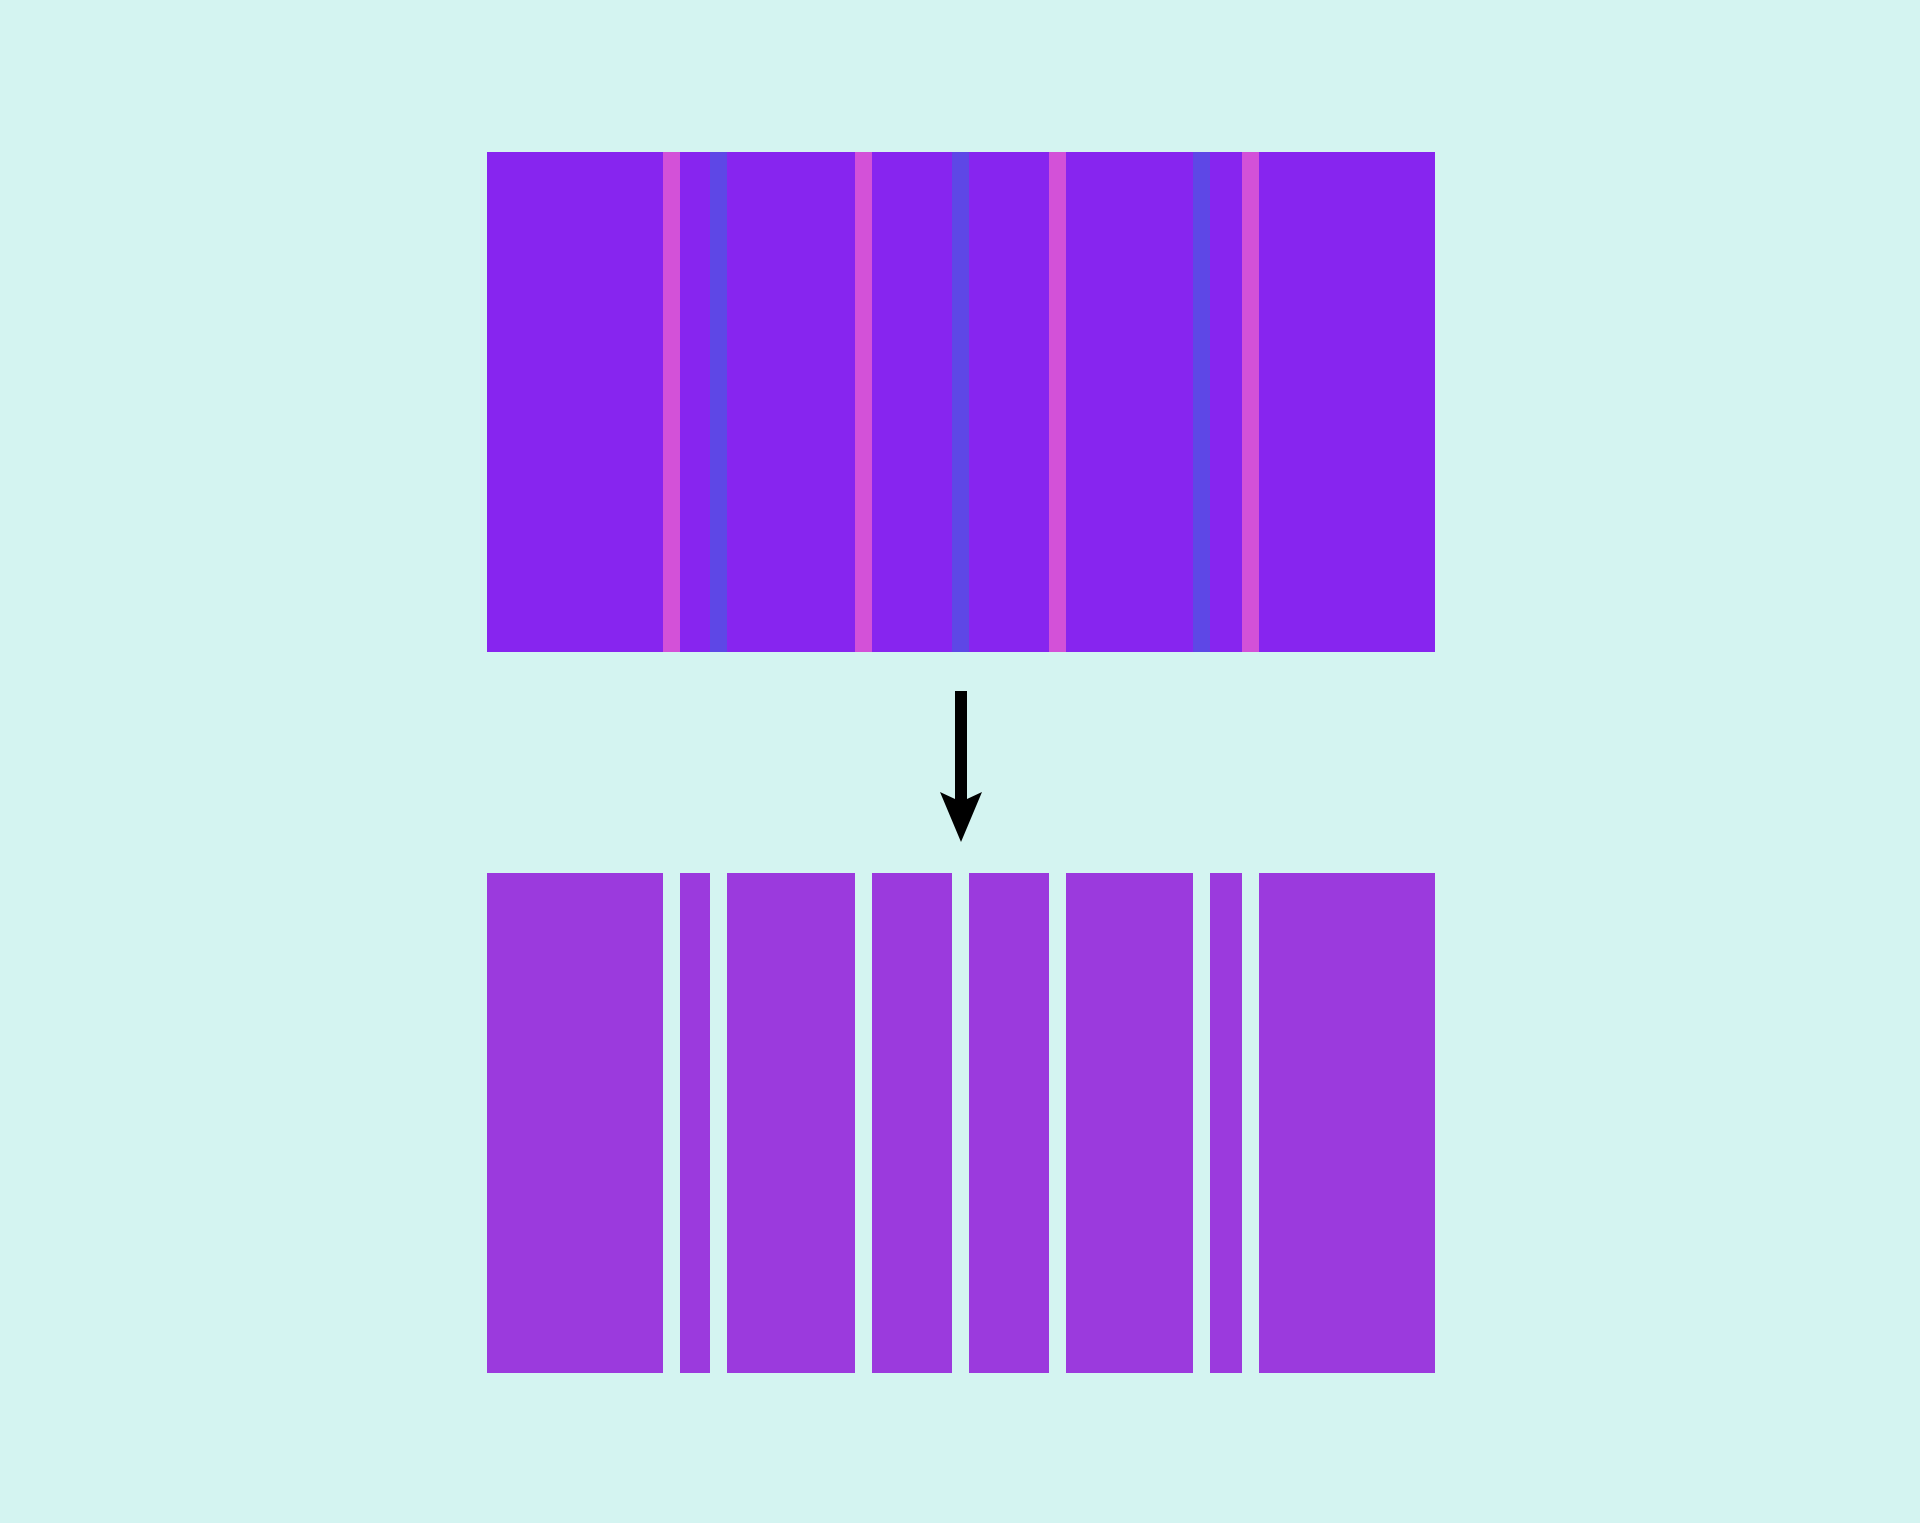 The height and width of the screenshot is (1523, 1920). I want to click on arrow-shaft, so click(961, 745).